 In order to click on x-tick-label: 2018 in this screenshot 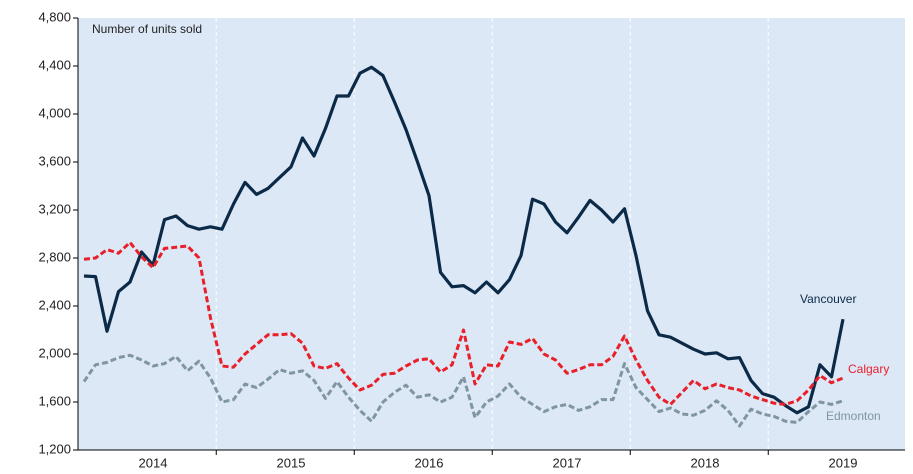, I will do `click(705, 462)`.